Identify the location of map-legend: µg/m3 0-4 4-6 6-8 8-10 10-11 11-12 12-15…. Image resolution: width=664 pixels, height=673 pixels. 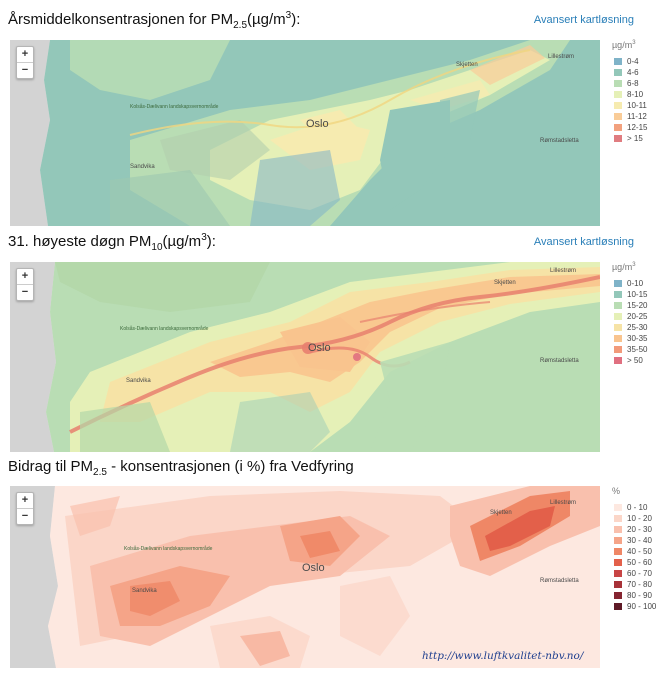
(629, 92).